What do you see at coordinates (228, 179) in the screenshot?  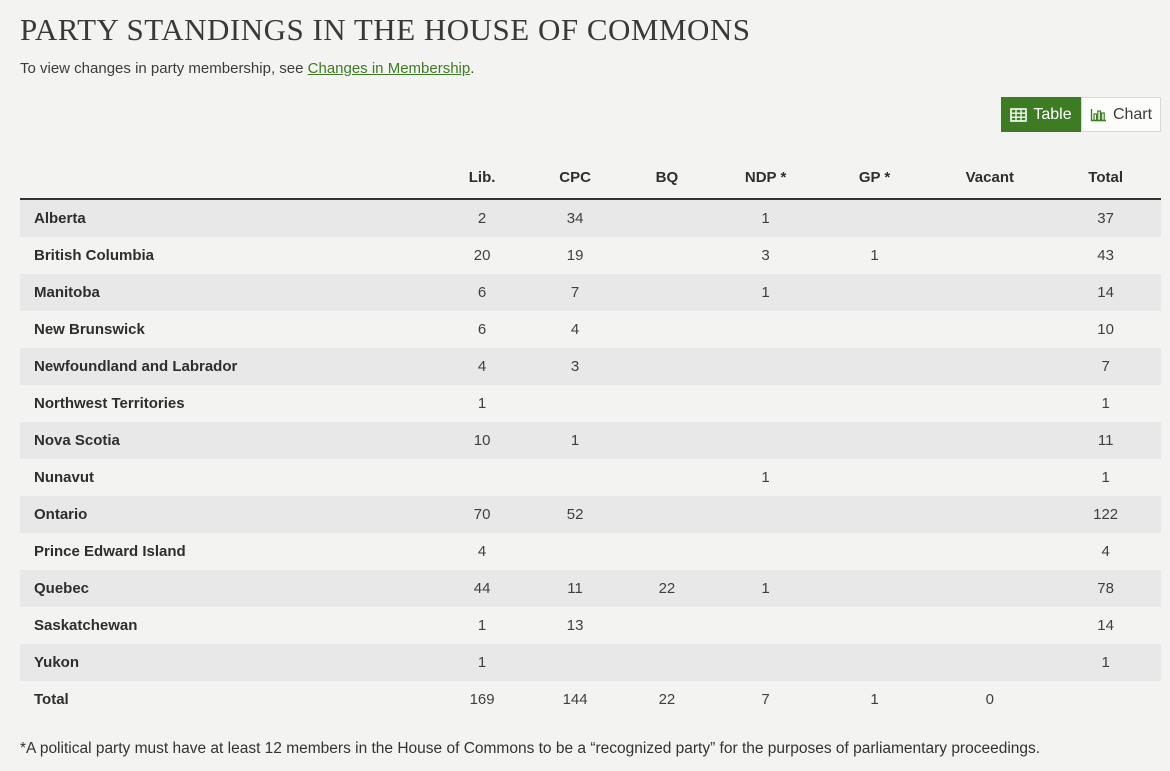 I see `row-label-header` at bounding box center [228, 179].